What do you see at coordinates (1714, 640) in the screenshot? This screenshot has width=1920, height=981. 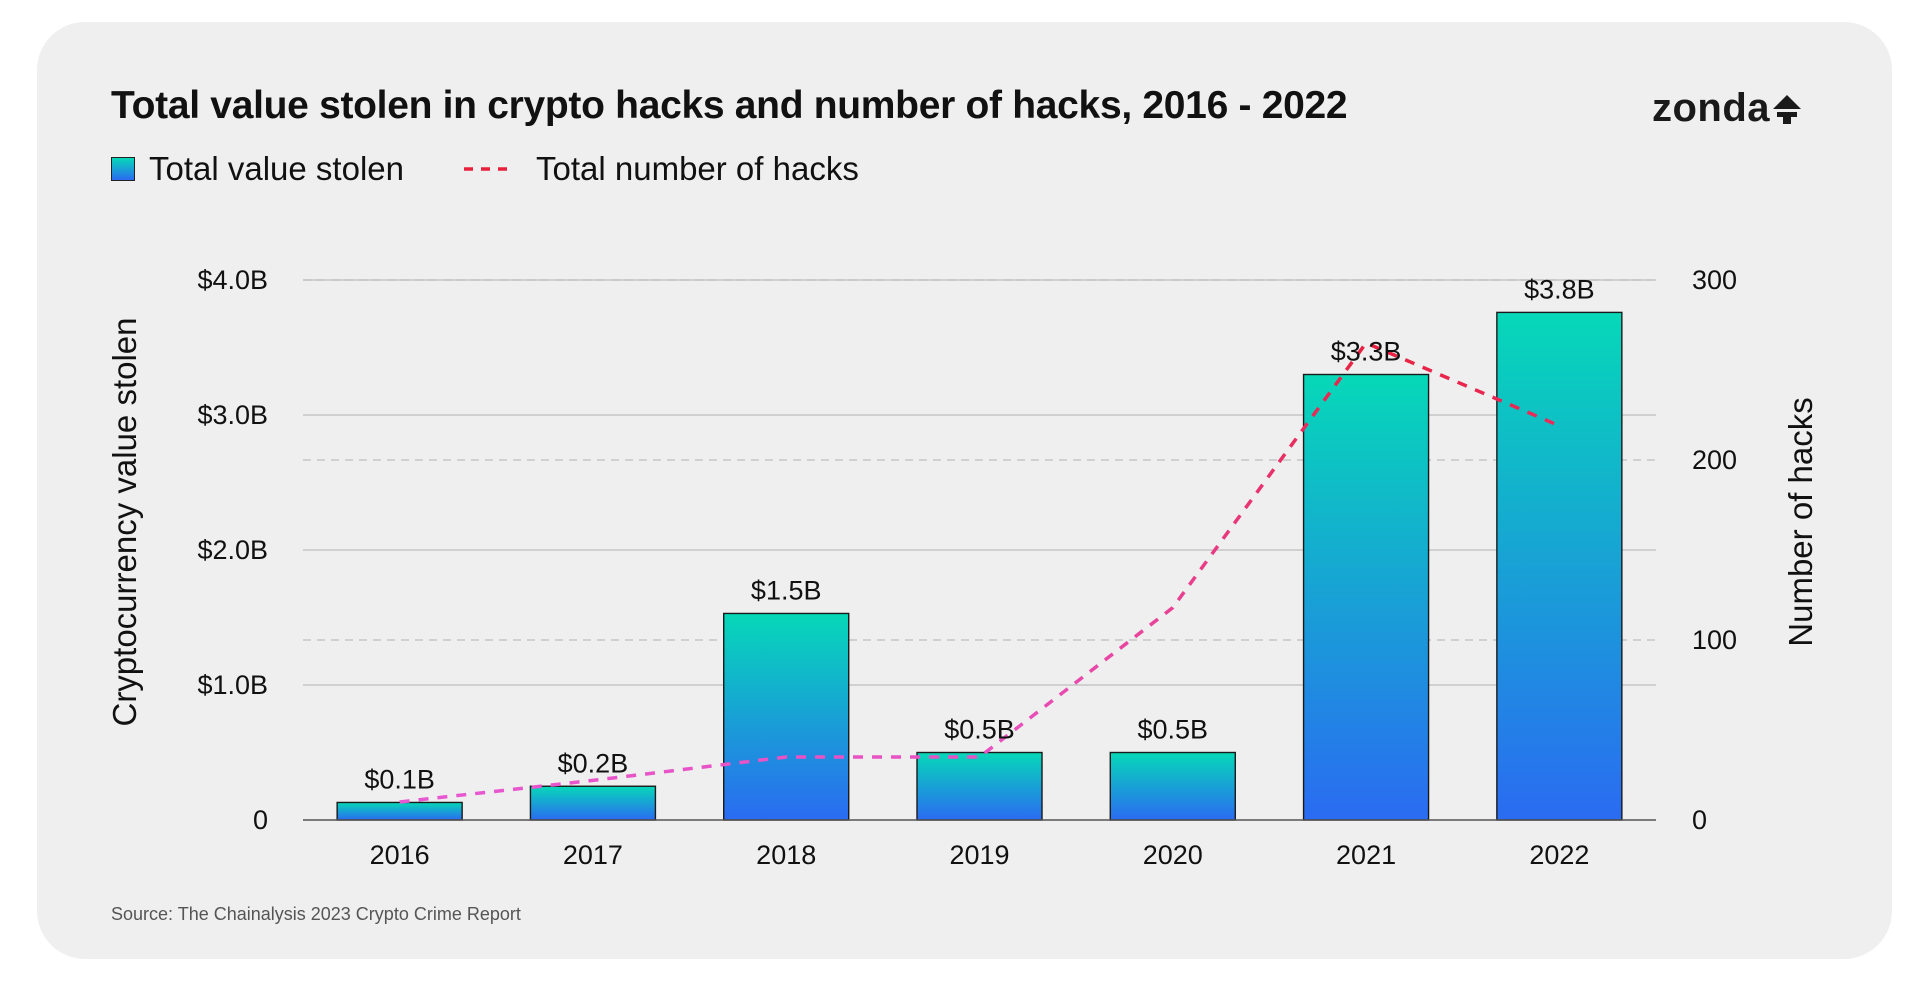 I see `y2-tick-label: 100` at bounding box center [1714, 640].